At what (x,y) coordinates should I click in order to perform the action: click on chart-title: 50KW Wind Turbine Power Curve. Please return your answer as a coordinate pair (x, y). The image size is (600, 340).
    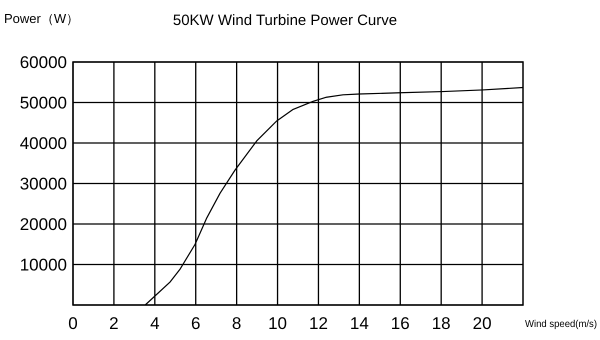
    Looking at the image, I should click on (285, 20).